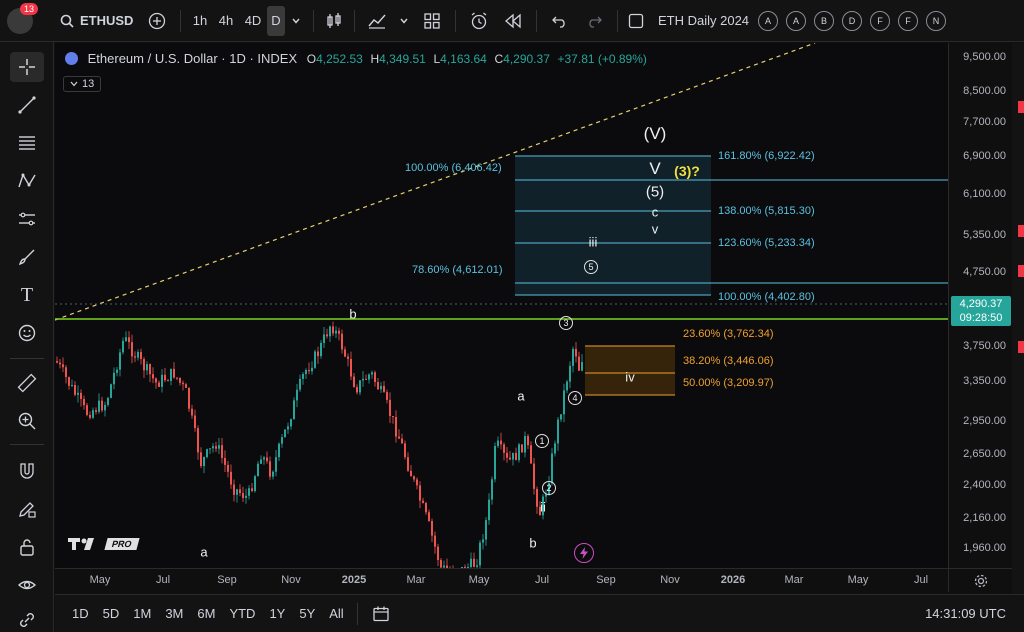  What do you see at coordinates (796, 20) in the screenshot?
I see `drawing-letter-a-2: A` at bounding box center [796, 20].